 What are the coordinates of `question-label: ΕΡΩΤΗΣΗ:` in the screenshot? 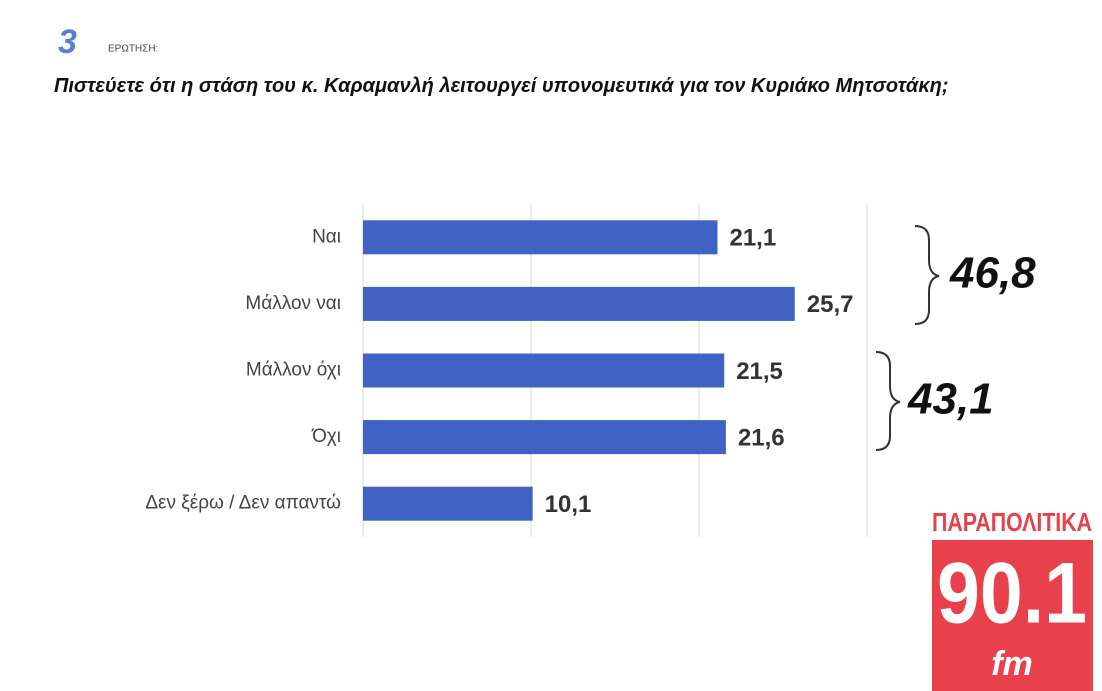 It's located at (133, 49).